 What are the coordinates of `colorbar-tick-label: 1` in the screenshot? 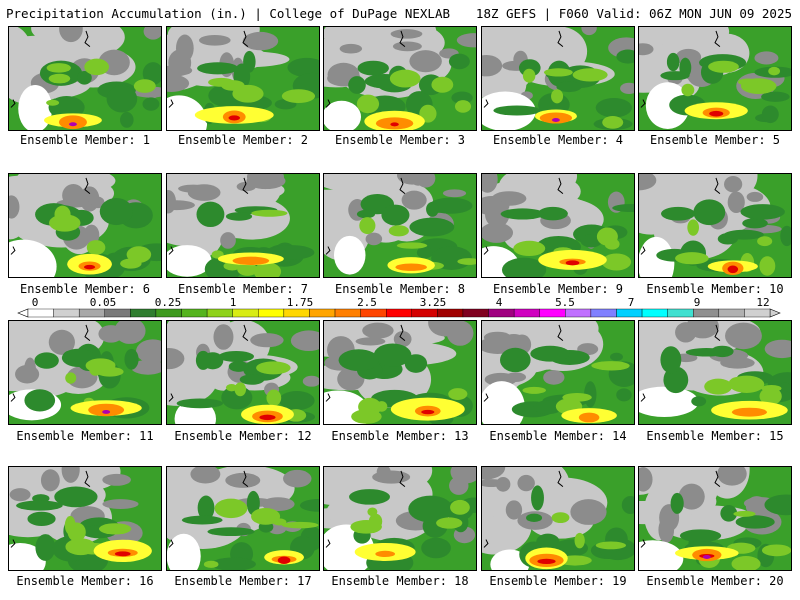 It's located at (233, 302).